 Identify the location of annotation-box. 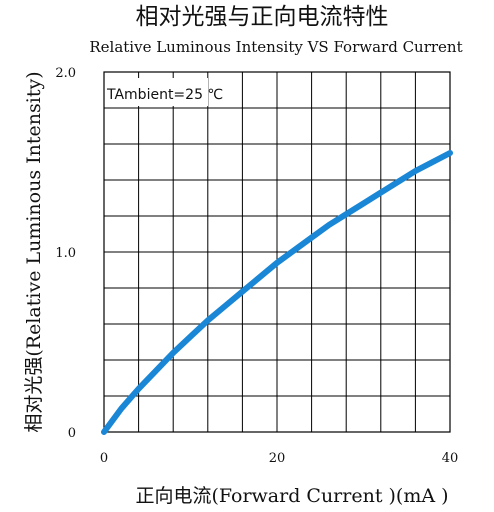
(156, 92).